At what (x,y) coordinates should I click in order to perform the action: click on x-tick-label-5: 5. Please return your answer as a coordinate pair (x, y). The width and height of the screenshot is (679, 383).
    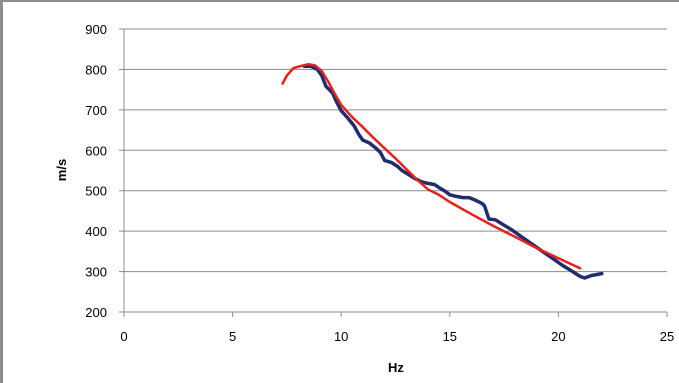
    Looking at the image, I should click on (232, 336).